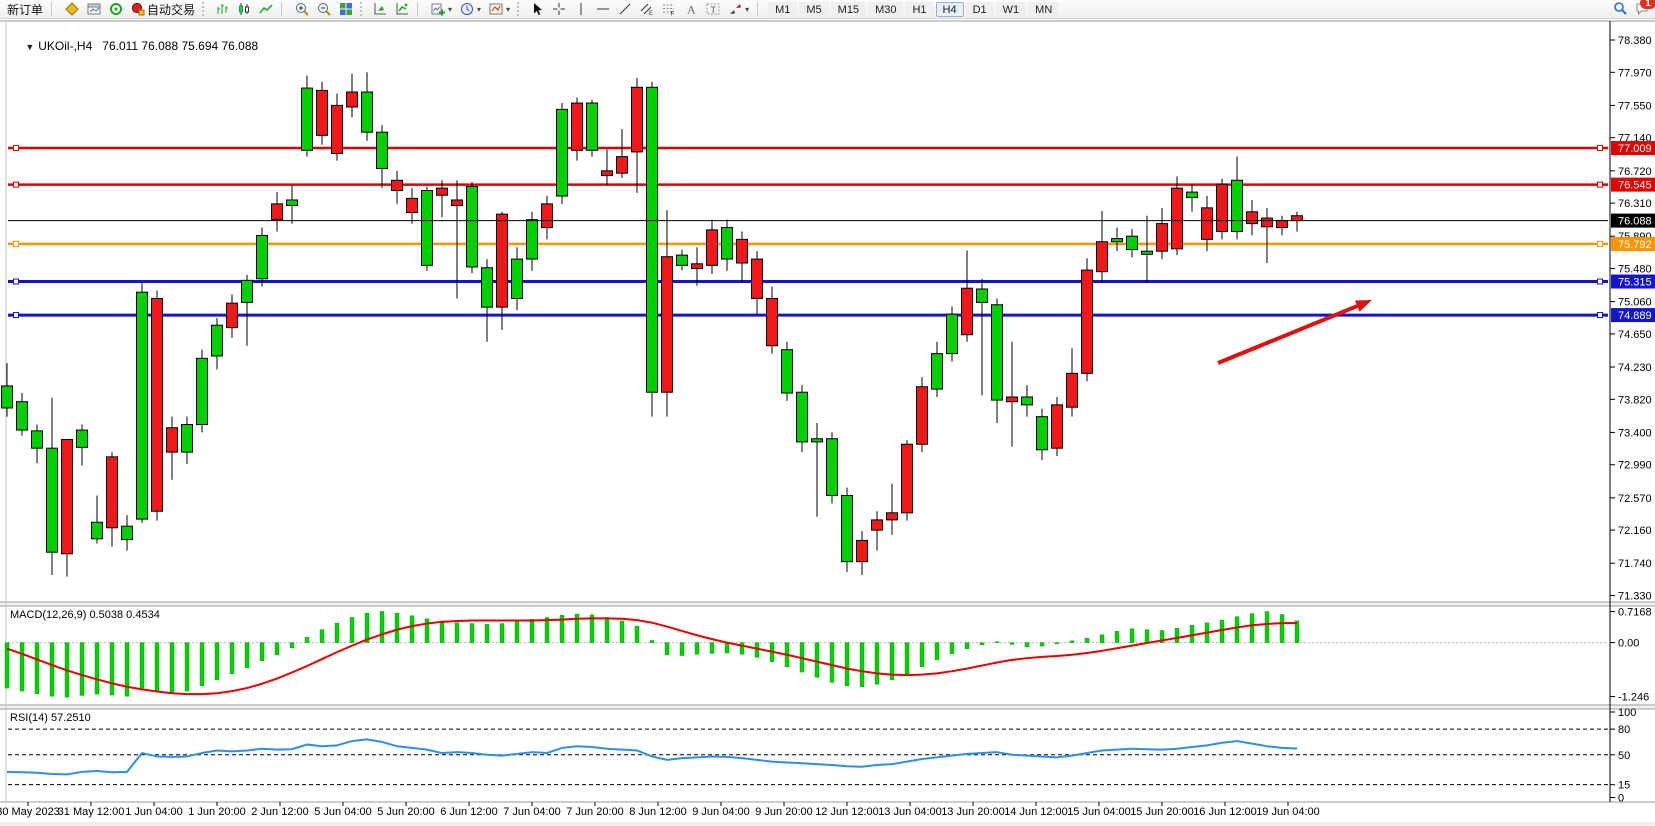 Image resolution: width=1655 pixels, height=826 pixels. What do you see at coordinates (979, 9) in the screenshot?
I see `timeframe-d1-button: D1` at bounding box center [979, 9].